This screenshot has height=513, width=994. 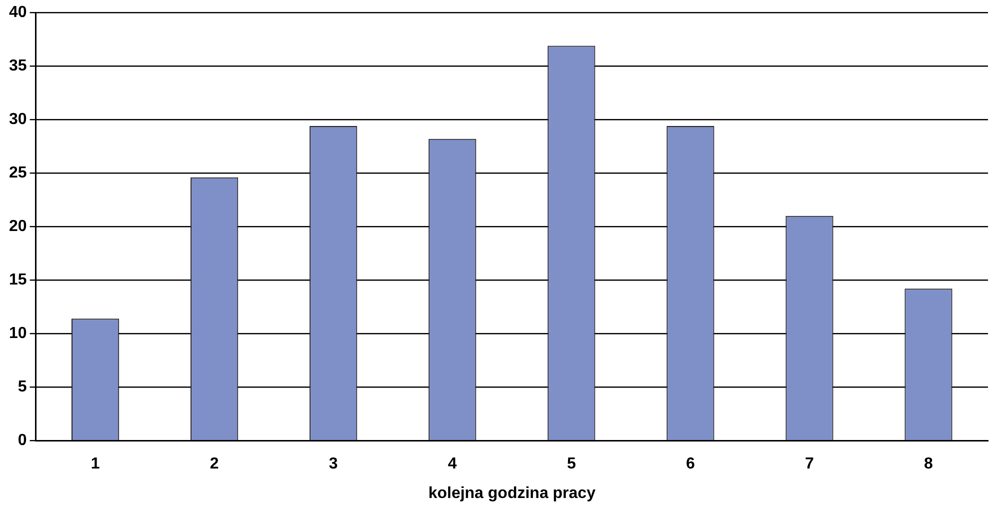 I want to click on y-tick-label: 35, so click(x=18, y=66).